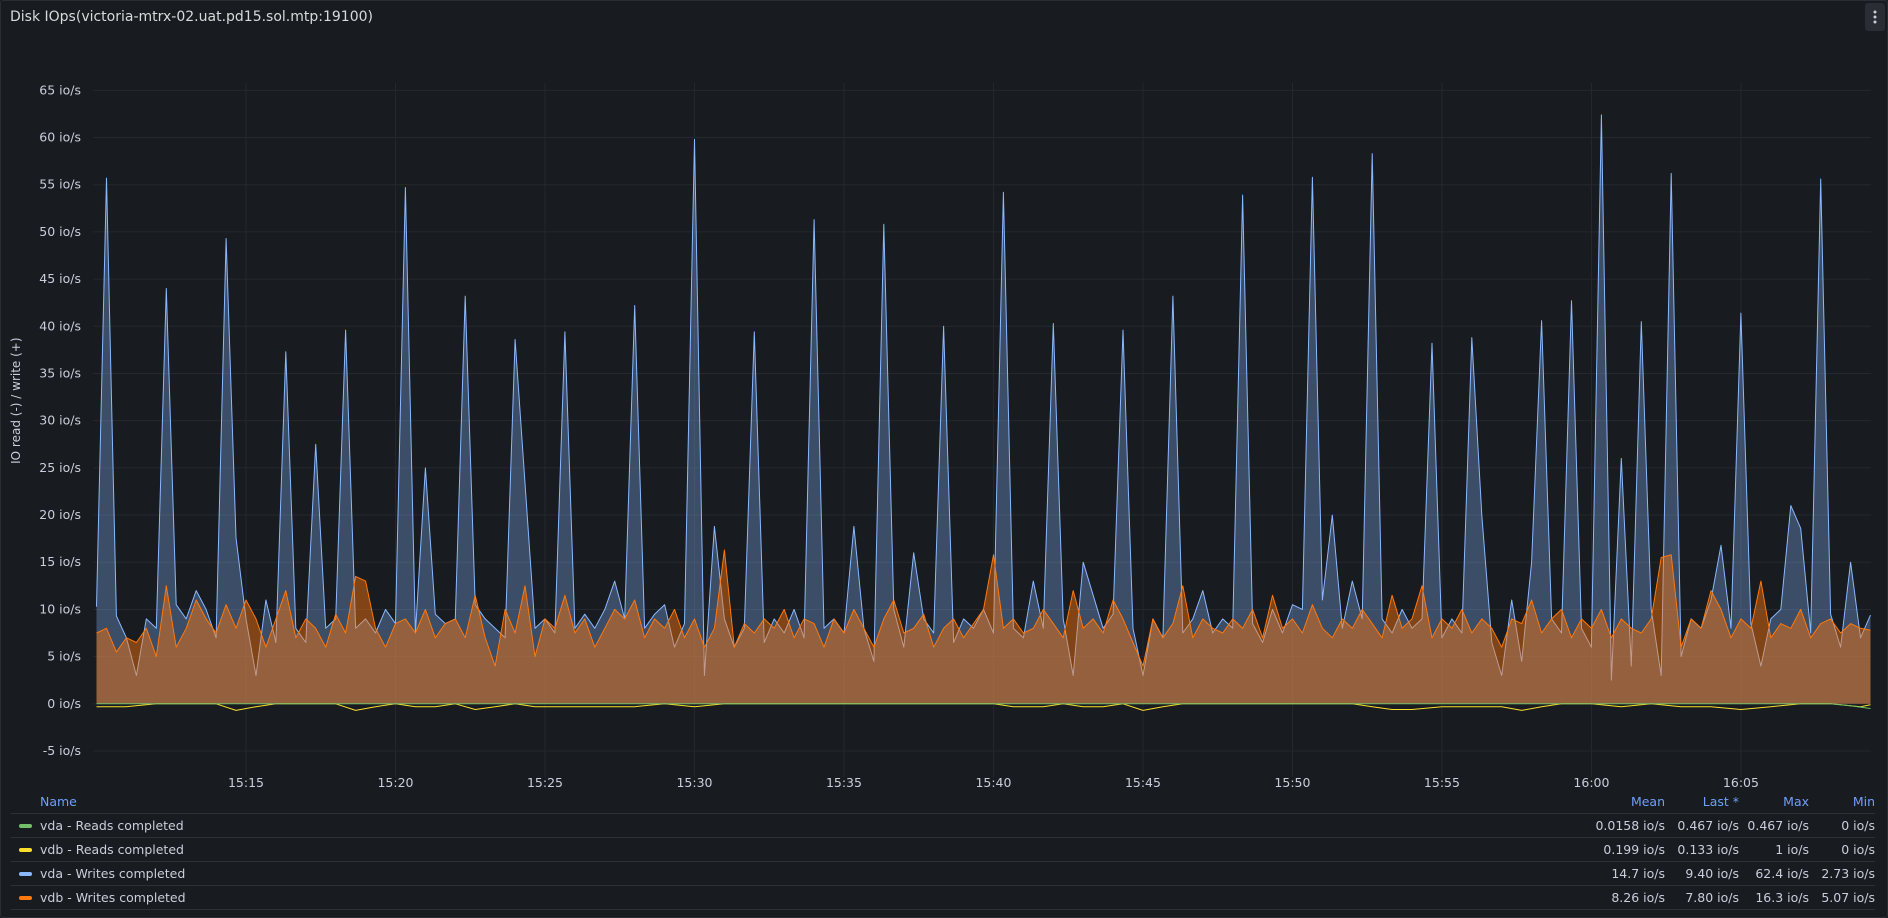 The height and width of the screenshot is (918, 1888). I want to click on panel-menu-button, so click(1875, 17).